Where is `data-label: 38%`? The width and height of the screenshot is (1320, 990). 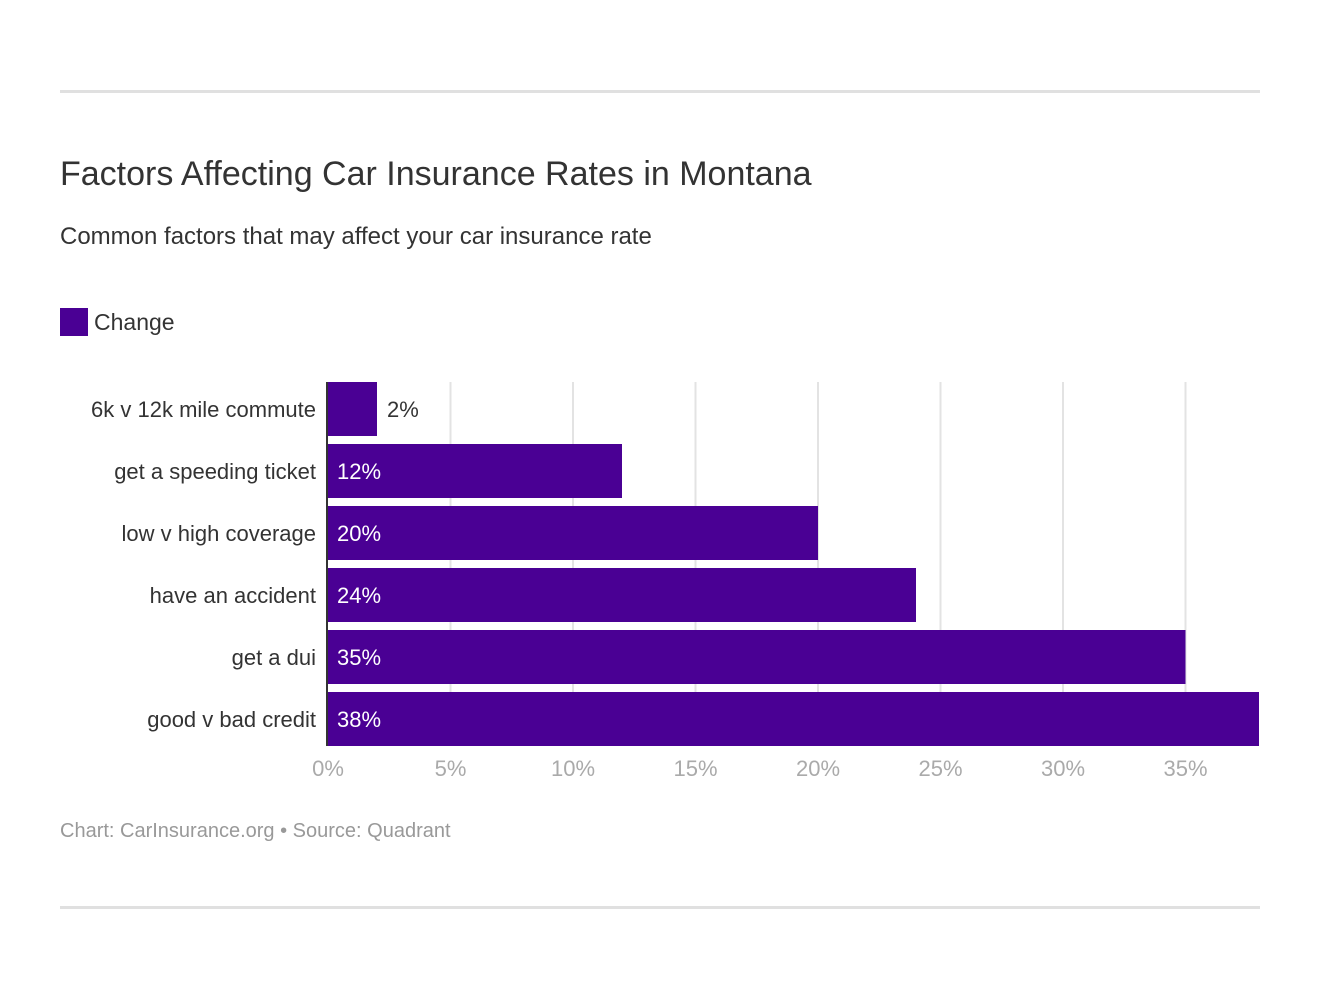
data-label: 38% is located at coordinates (359, 719).